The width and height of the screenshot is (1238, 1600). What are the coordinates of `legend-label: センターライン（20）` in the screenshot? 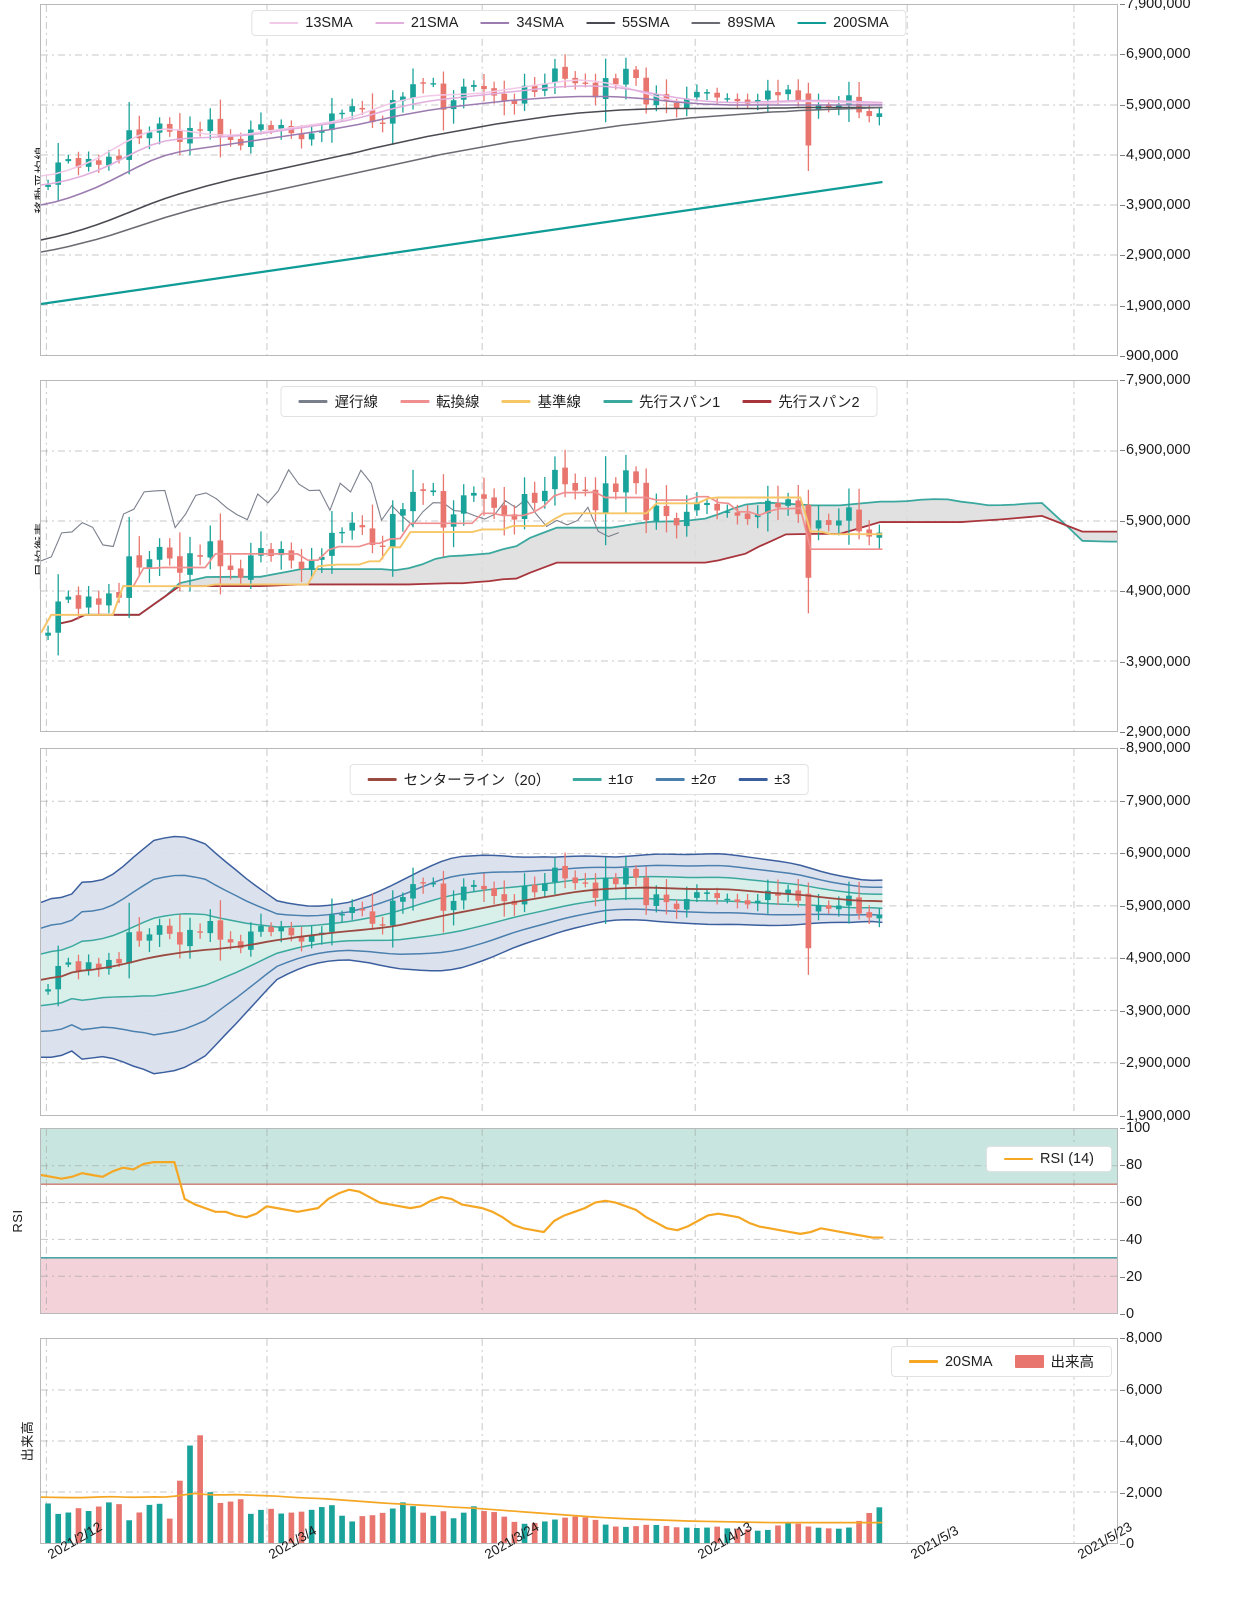 It's located at (477, 781).